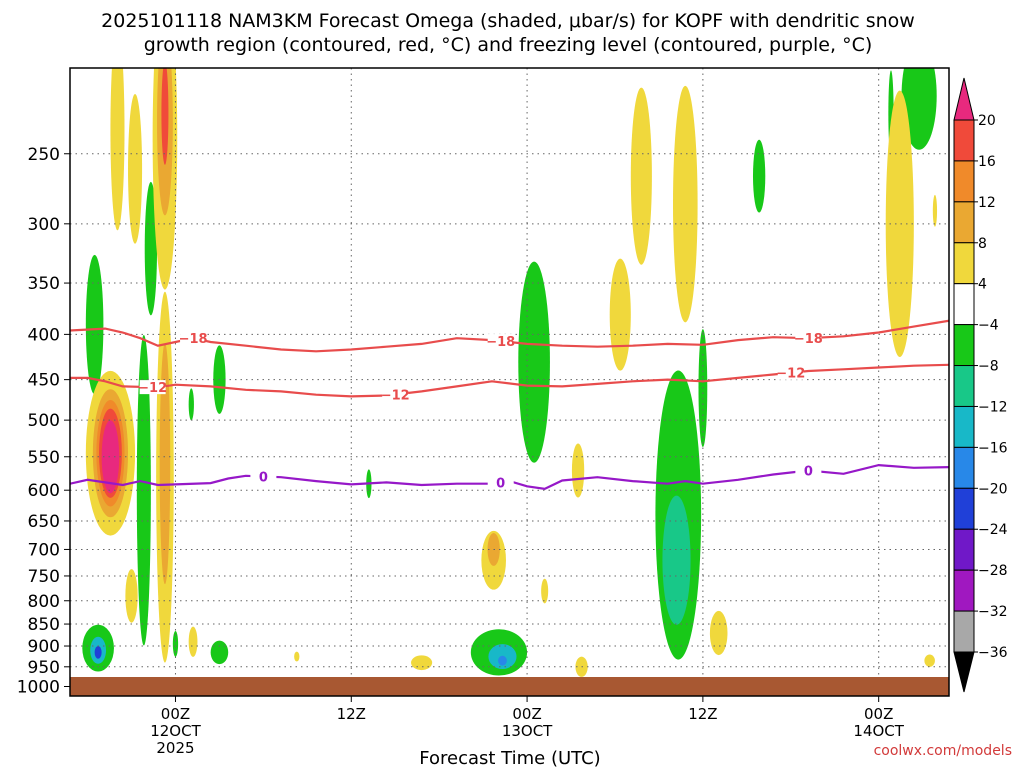 This screenshot has width=1024, height=768. Describe the element at coordinates (993, 653) in the screenshot. I see `colorbar-label: −36` at that location.